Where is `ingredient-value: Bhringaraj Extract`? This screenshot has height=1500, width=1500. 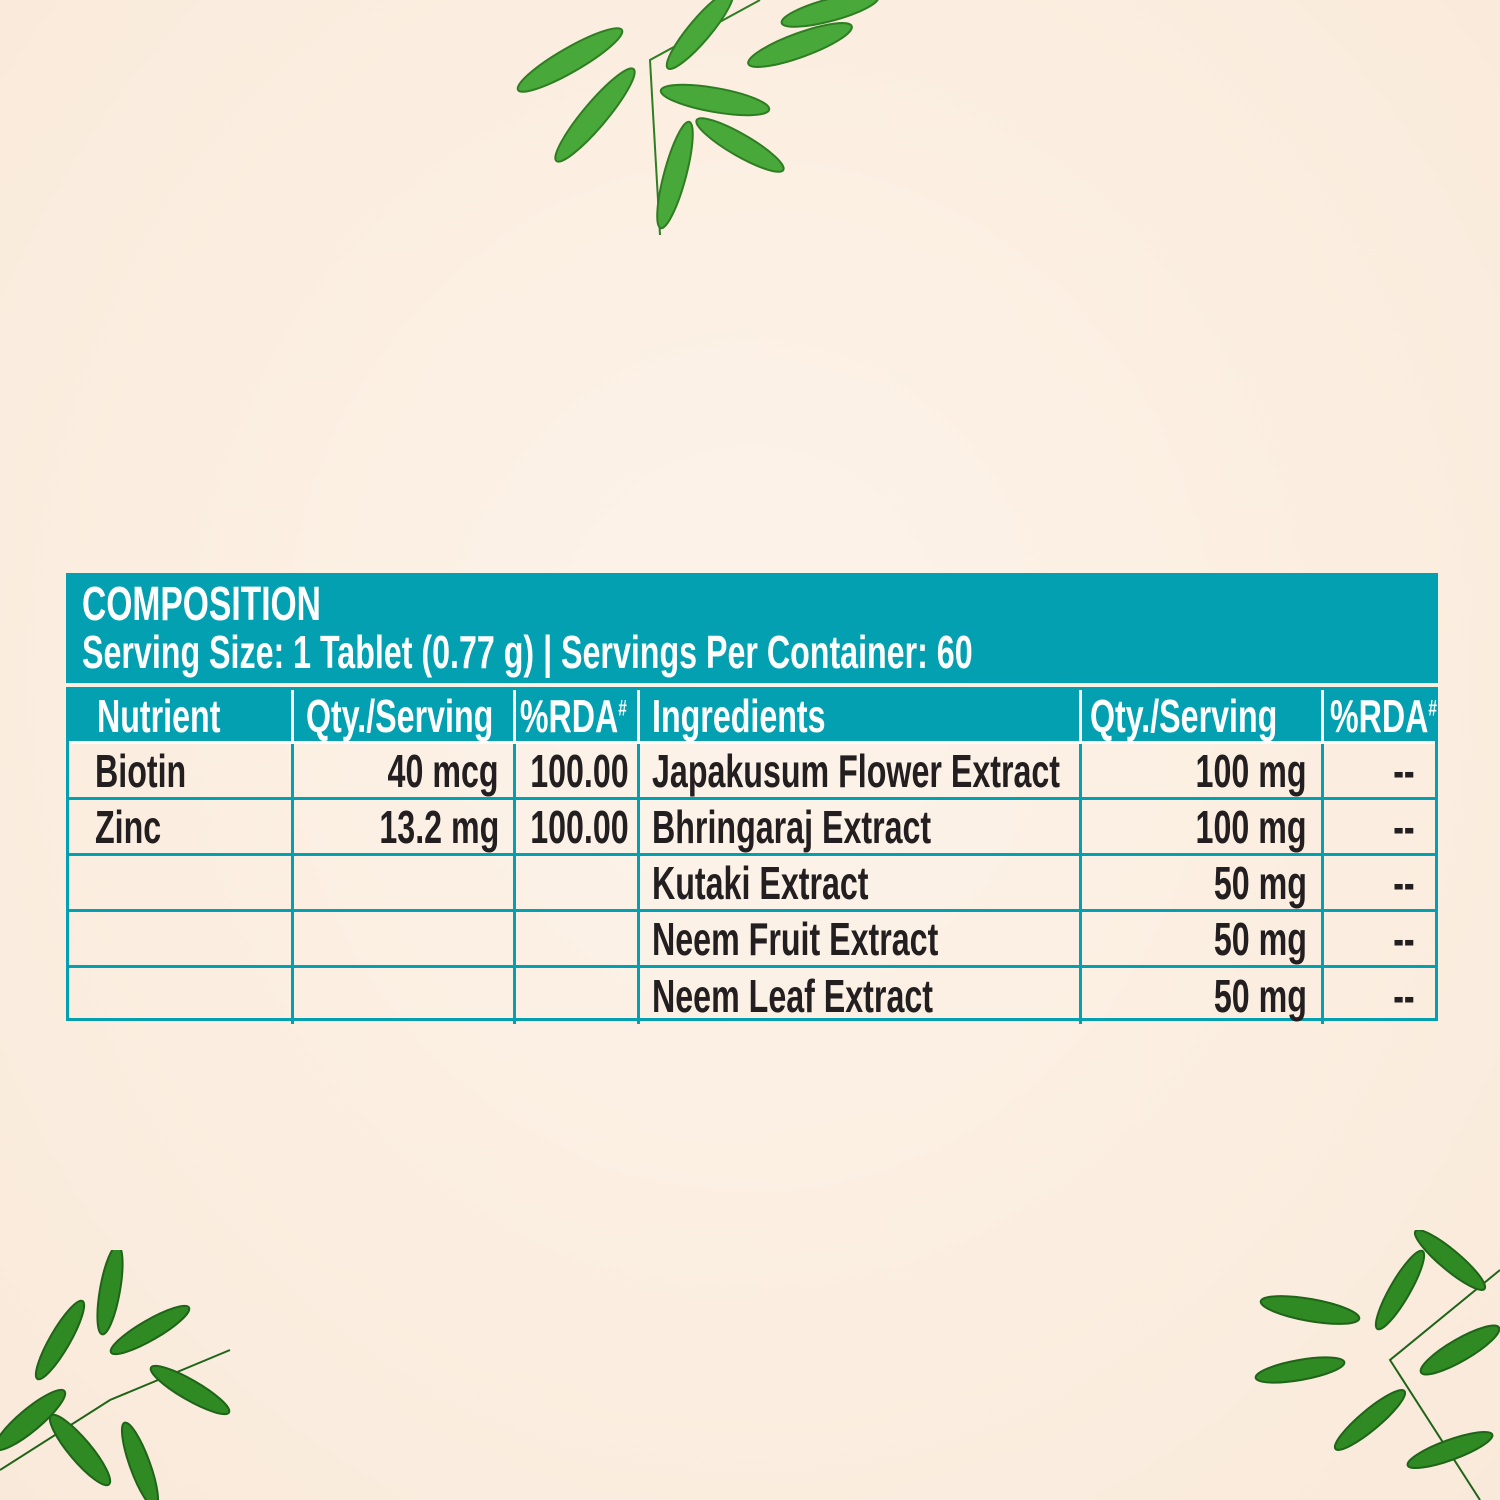
ingredient-value: Bhringaraj Extract is located at coordinates (792, 826).